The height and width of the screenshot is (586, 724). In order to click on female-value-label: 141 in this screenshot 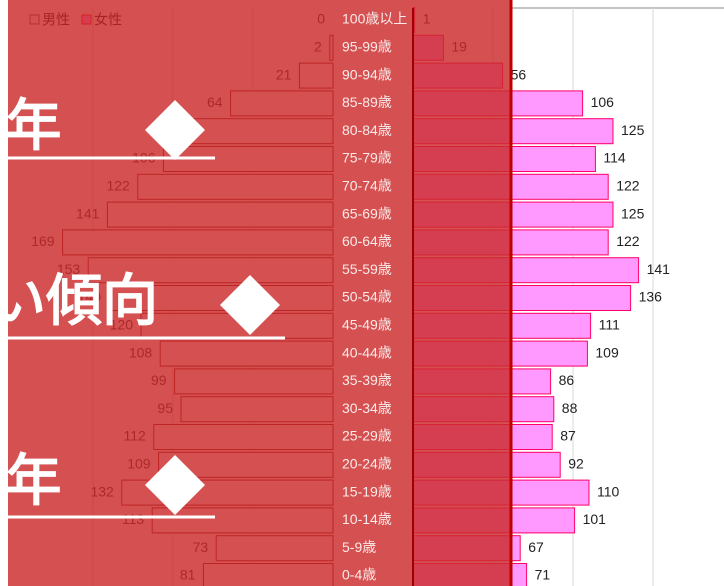, I will do `click(659, 269)`.